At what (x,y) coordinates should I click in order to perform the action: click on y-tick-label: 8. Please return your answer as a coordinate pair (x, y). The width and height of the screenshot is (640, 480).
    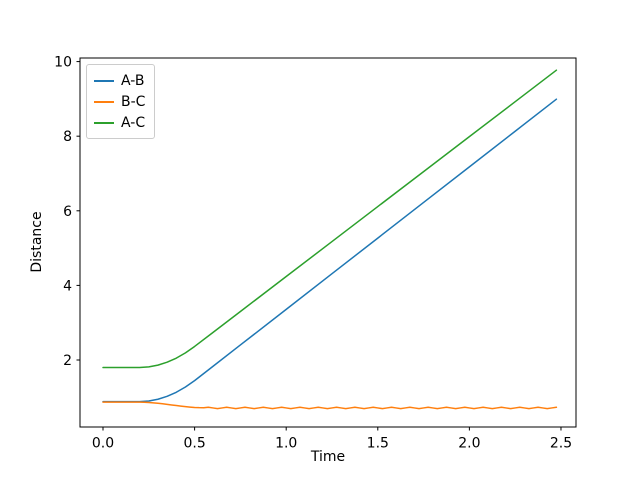
    Looking at the image, I should click on (67, 137).